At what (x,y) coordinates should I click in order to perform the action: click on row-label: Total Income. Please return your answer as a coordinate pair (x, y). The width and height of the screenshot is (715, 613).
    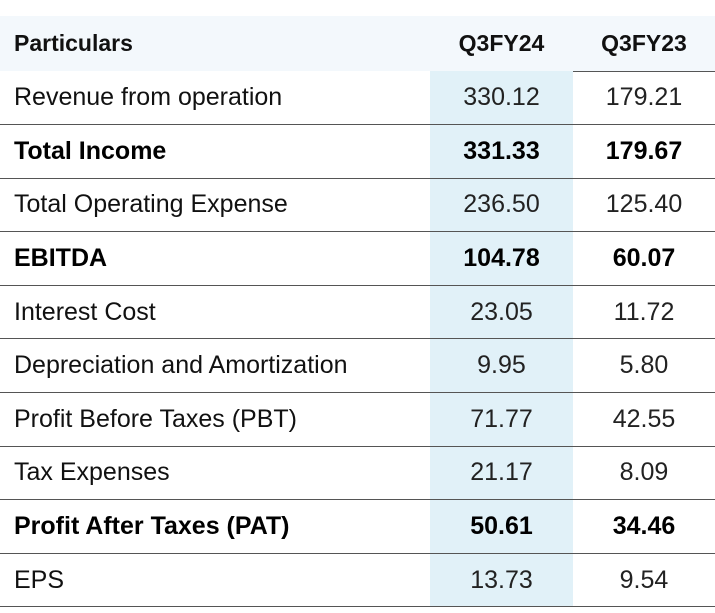
    Looking at the image, I should click on (215, 151).